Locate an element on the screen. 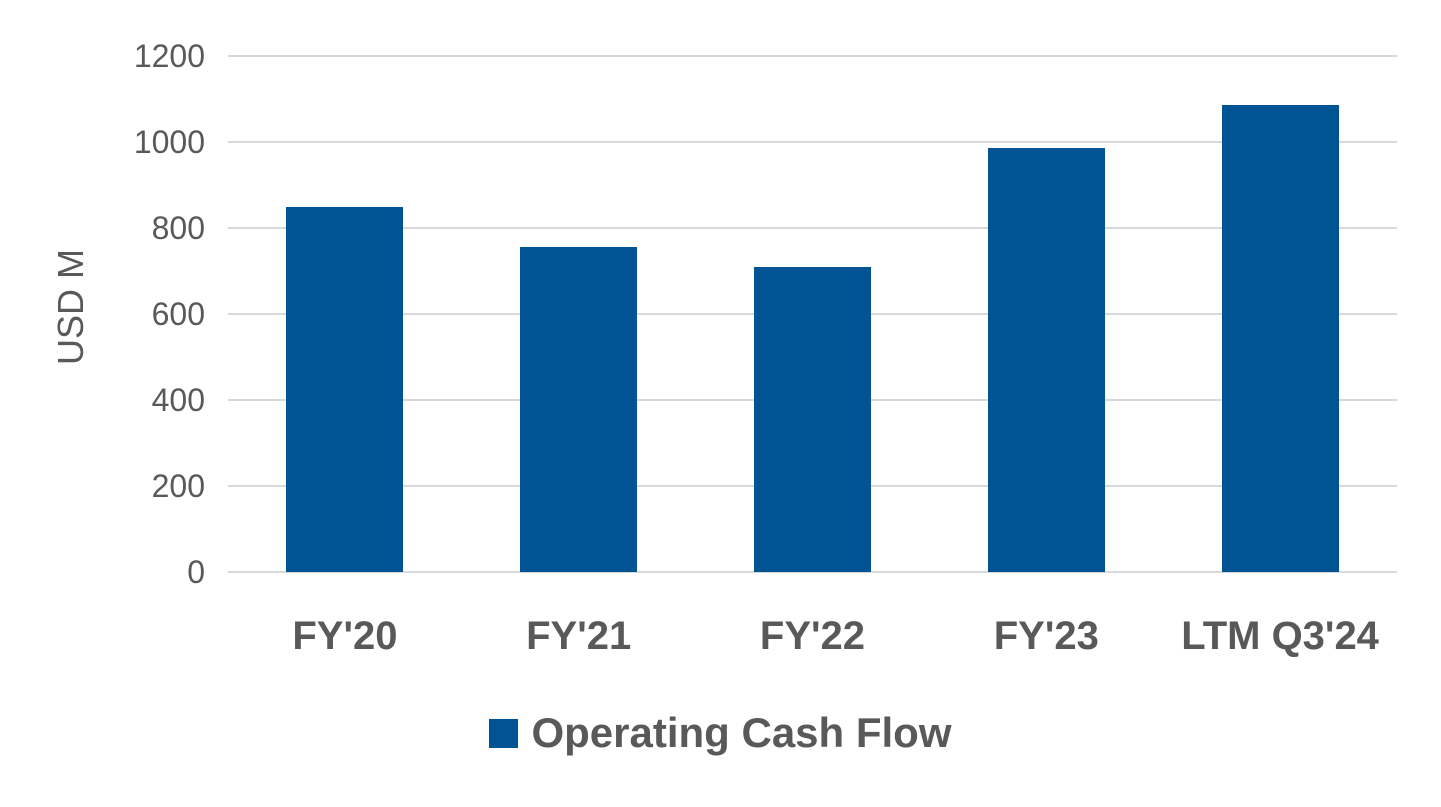 The image size is (1441, 807). x-label-fy-20: FY'20 is located at coordinates (345, 636).